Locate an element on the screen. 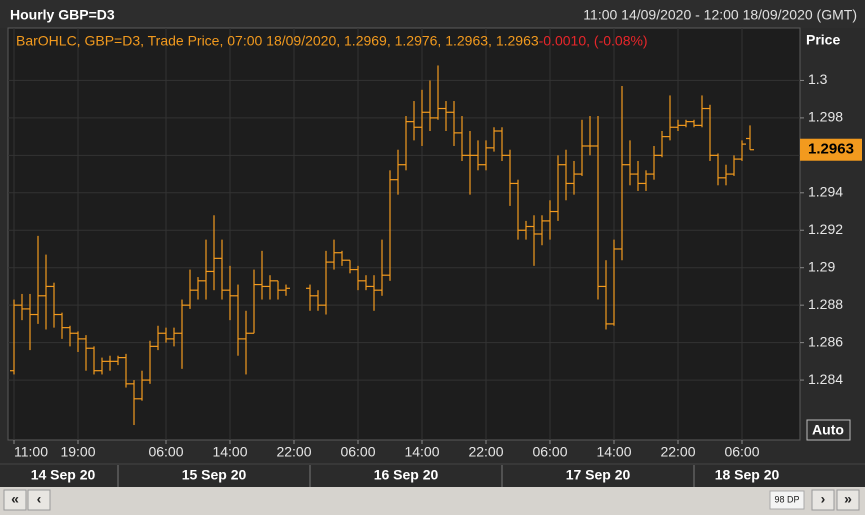 The image size is (865, 515). y-tick-label: 1.29 is located at coordinates (821, 266).